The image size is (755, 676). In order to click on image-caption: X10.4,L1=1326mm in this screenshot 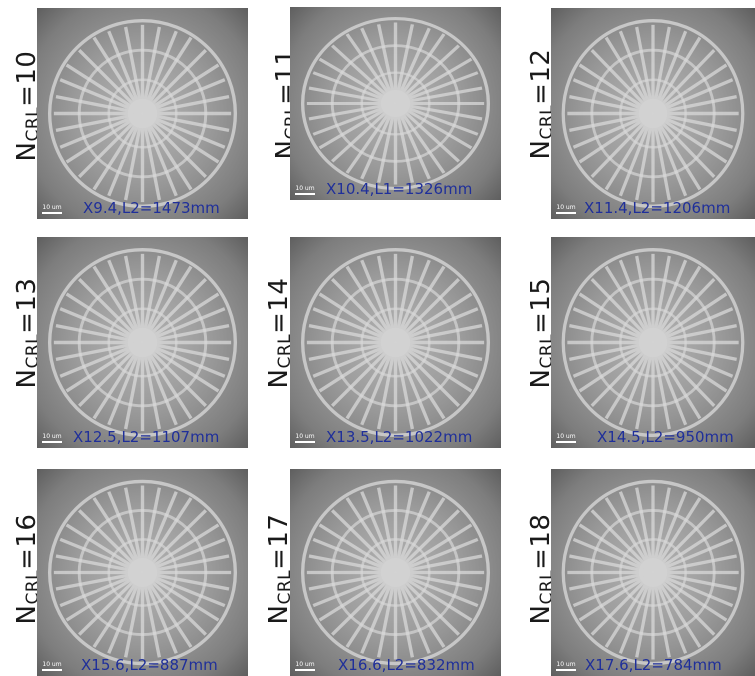, I will do `click(399, 189)`.